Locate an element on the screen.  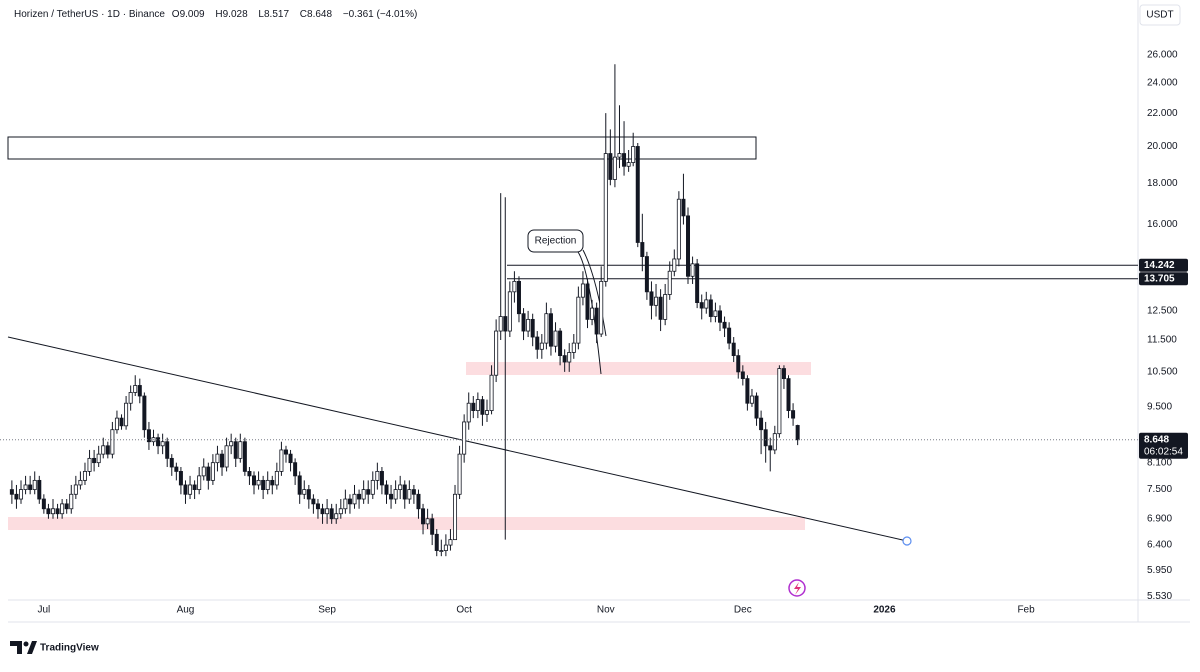
price-line-label: 13.705 is located at coordinates (1159, 278).